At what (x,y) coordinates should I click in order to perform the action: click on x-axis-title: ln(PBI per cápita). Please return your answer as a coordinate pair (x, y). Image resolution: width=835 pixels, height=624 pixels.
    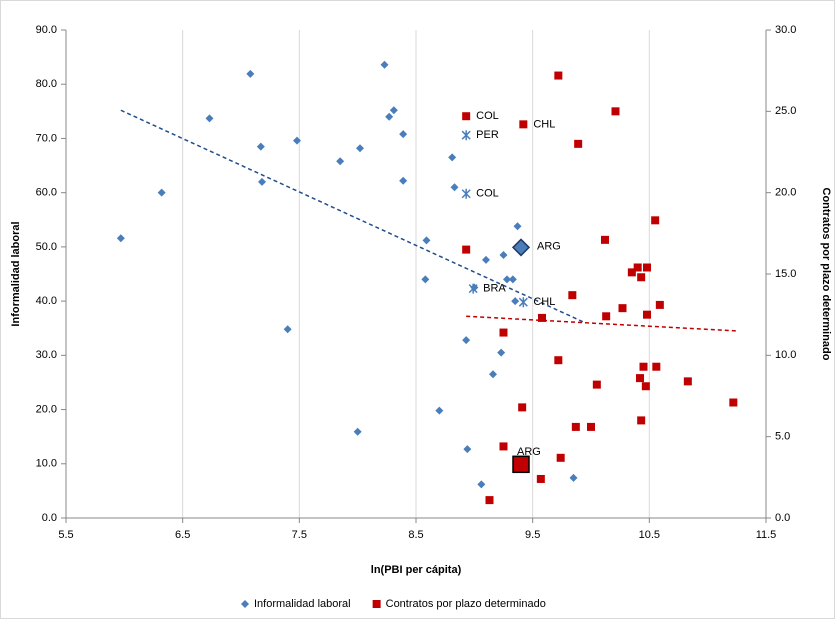
    Looking at the image, I should click on (416, 570).